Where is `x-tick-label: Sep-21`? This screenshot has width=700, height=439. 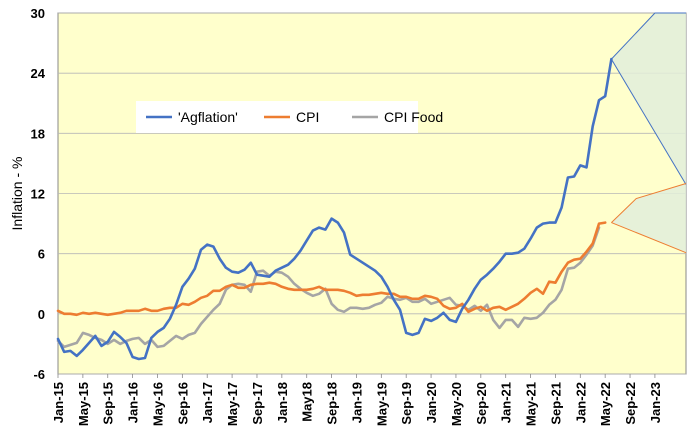
x-tick-label: Sep-21 is located at coordinates (555, 403).